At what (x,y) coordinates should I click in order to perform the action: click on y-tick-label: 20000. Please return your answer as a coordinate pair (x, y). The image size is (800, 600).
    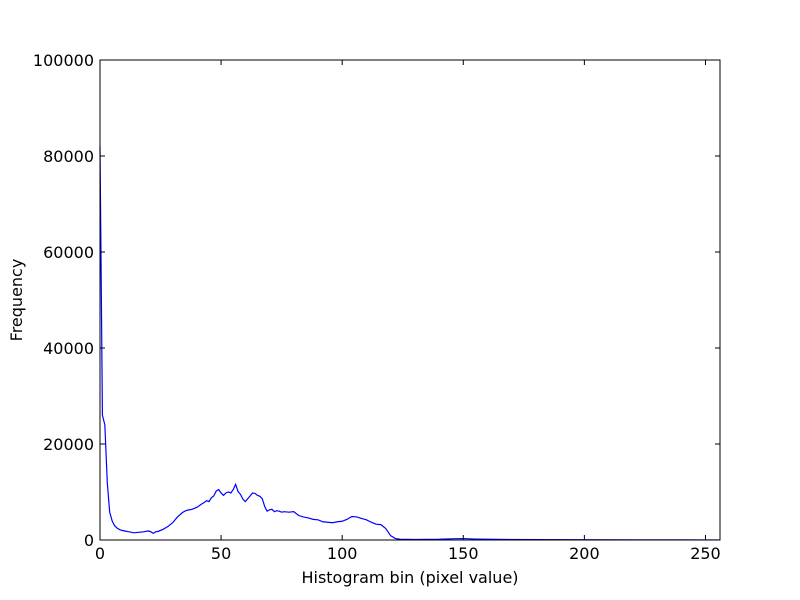
    Looking at the image, I should click on (68, 444).